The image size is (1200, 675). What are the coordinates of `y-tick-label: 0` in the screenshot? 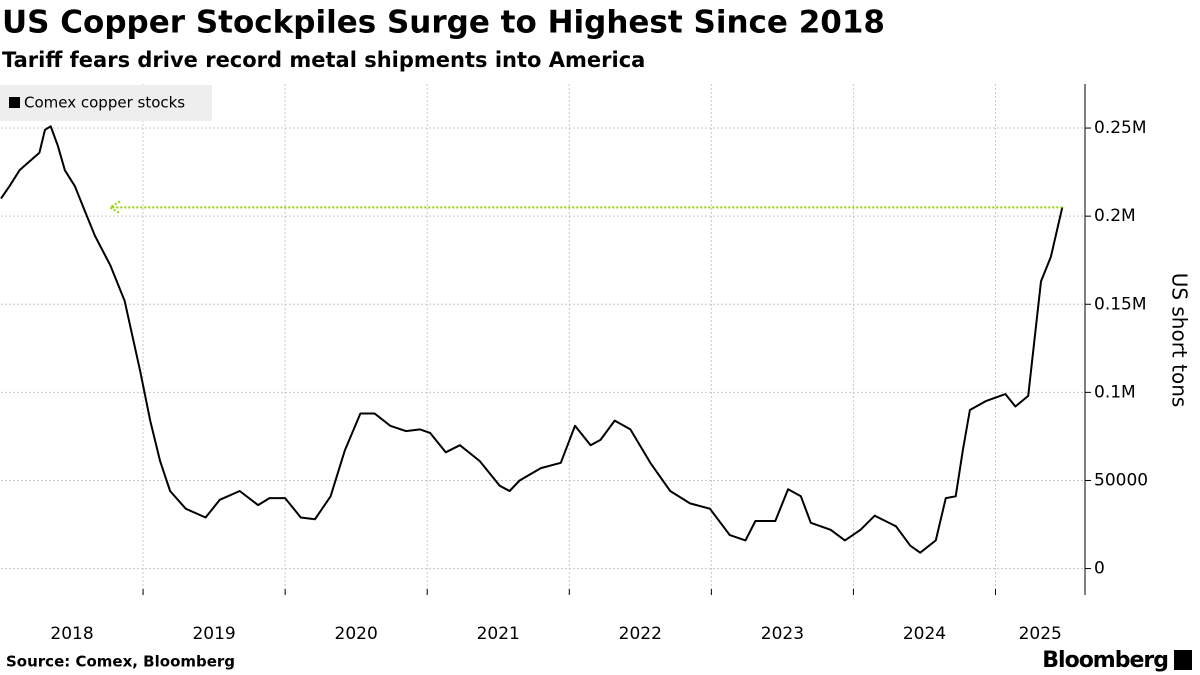 It's located at (1099, 569).